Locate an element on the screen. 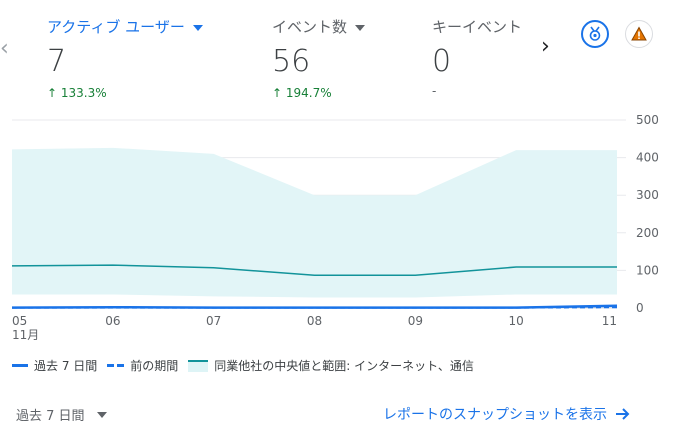 This screenshot has height=433, width=680. metric-card-active-users: アクティブ ユーザー is located at coordinates (125, 26).